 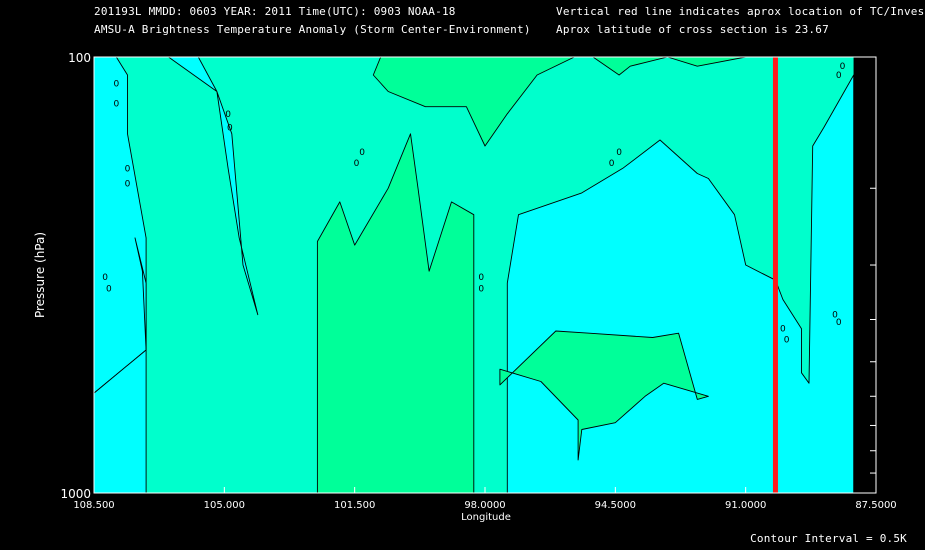 What do you see at coordinates (486, 517) in the screenshot?
I see `x-axis-label: Longitude` at bounding box center [486, 517].